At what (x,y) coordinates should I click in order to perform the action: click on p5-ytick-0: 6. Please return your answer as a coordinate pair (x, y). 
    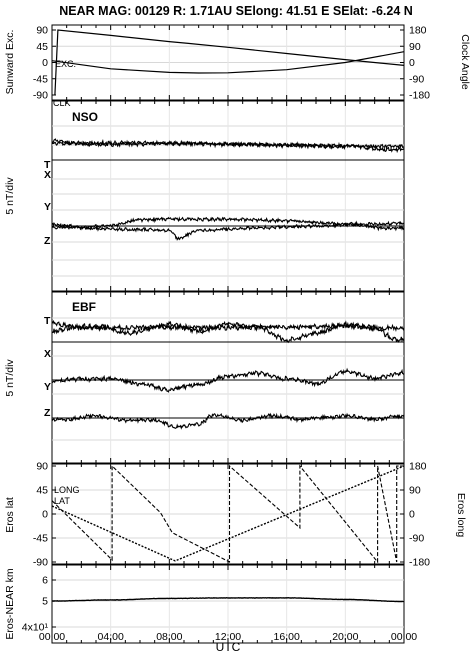
    Looking at the image, I should click on (45, 581).